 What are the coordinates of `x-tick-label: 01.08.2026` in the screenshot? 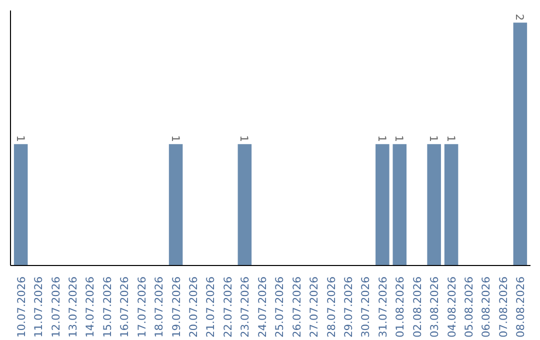 It's located at (400, 307).